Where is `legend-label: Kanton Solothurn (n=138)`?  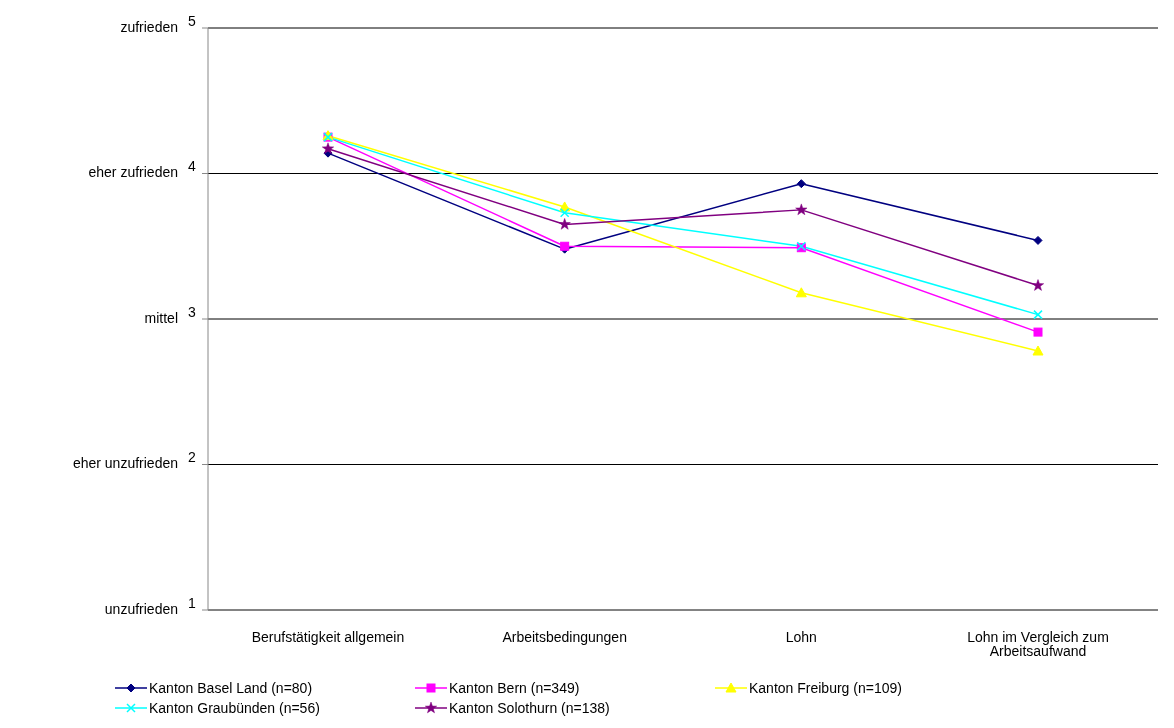 legend-label: Kanton Solothurn (n=138) is located at coordinates (529, 708).